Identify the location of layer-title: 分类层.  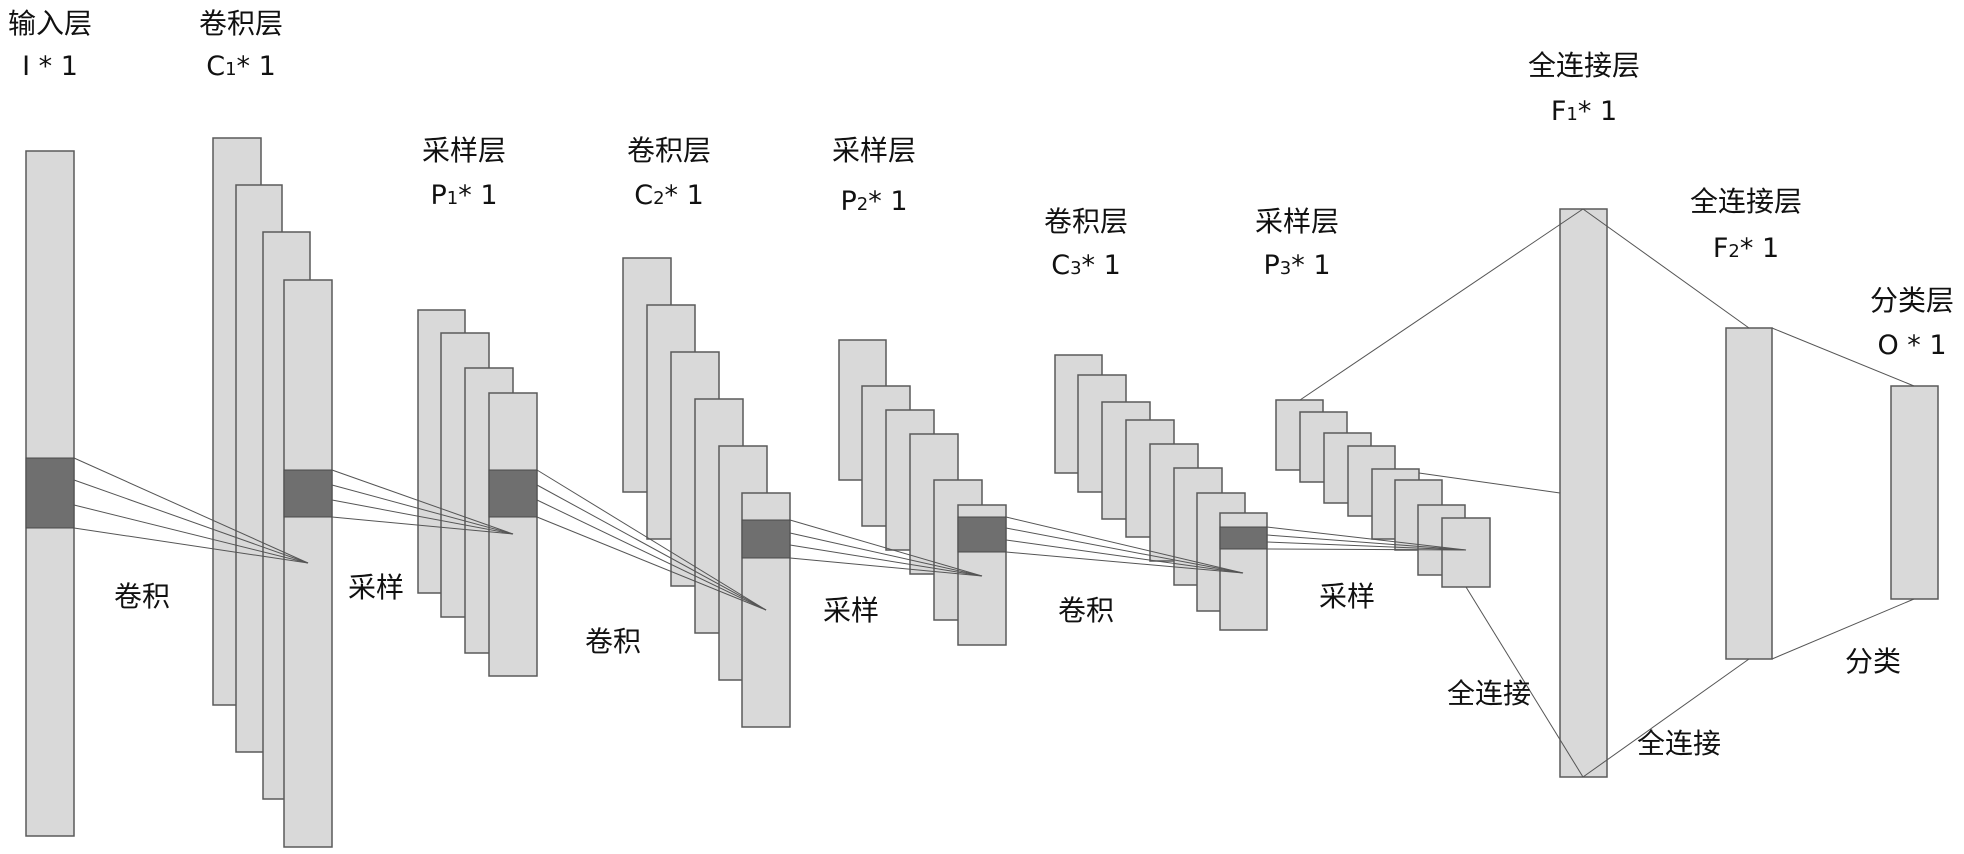
(1912, 300).